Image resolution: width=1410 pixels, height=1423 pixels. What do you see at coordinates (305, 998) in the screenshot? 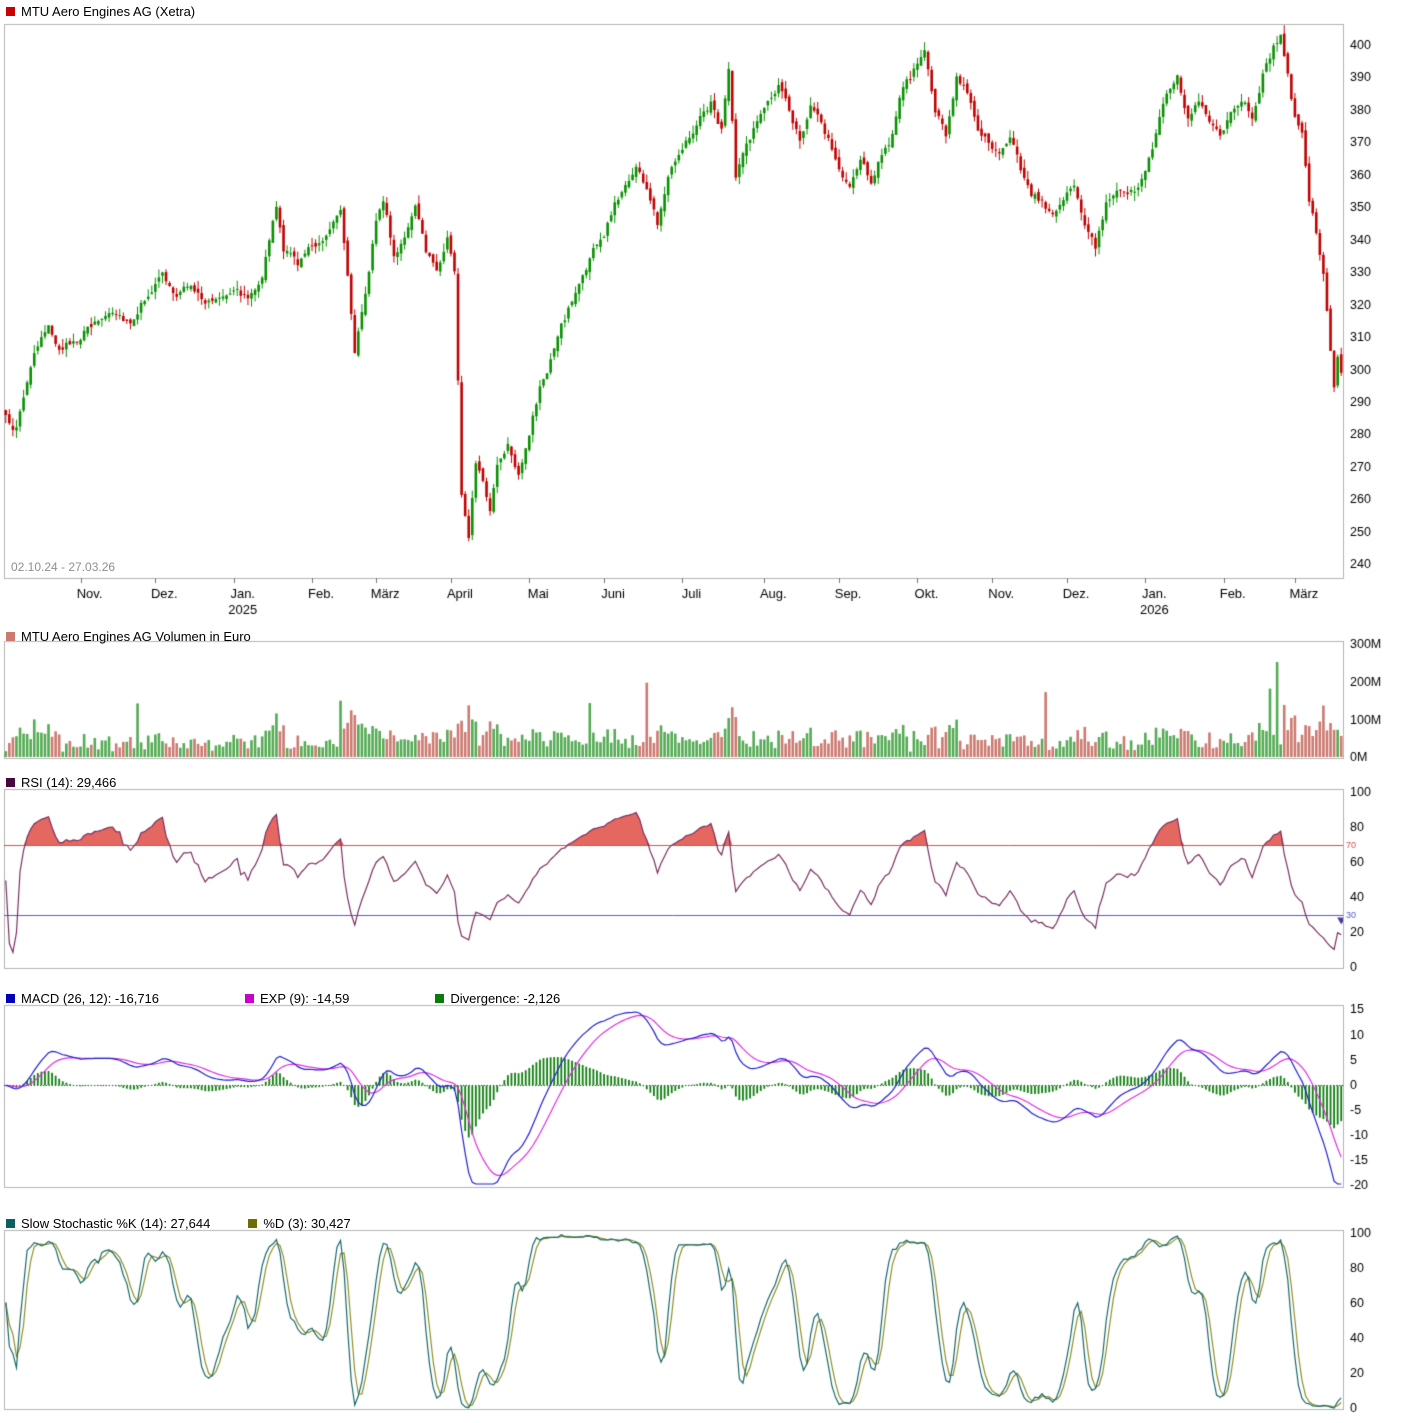
I see `macd-signal-value-label: EXP (9): -14,59` at bounding box center [305, 998].